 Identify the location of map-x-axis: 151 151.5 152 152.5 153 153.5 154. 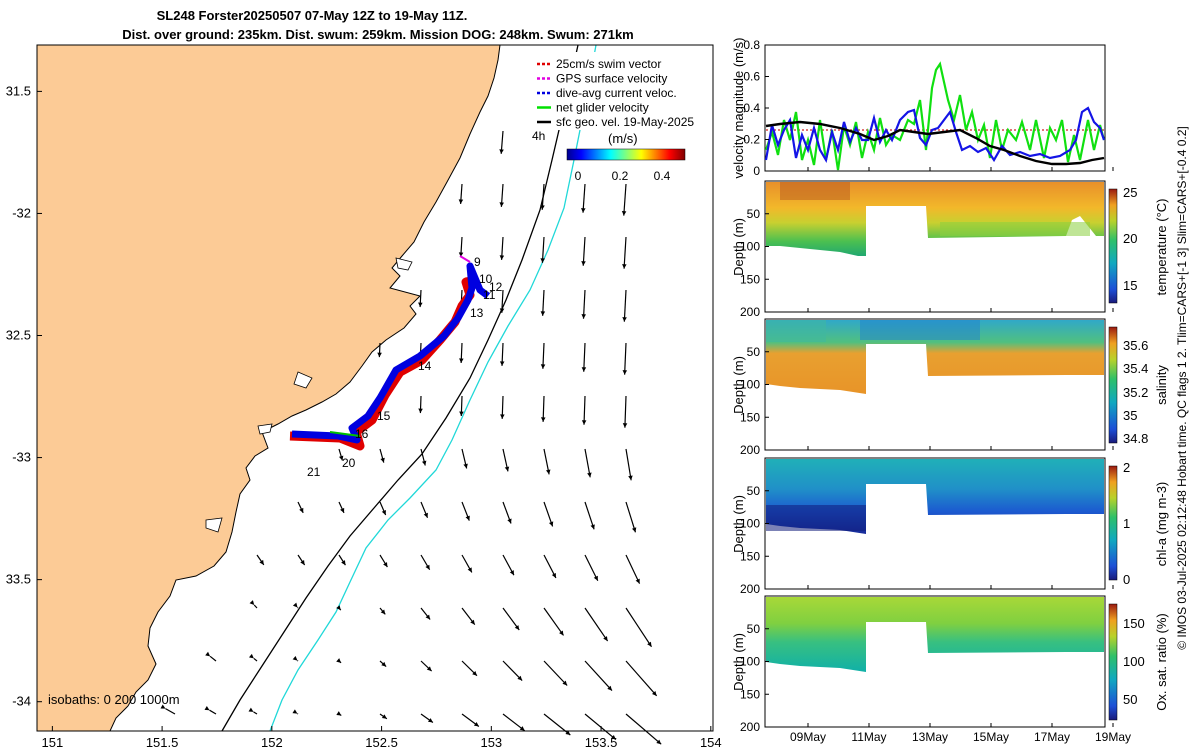
(382, 738).